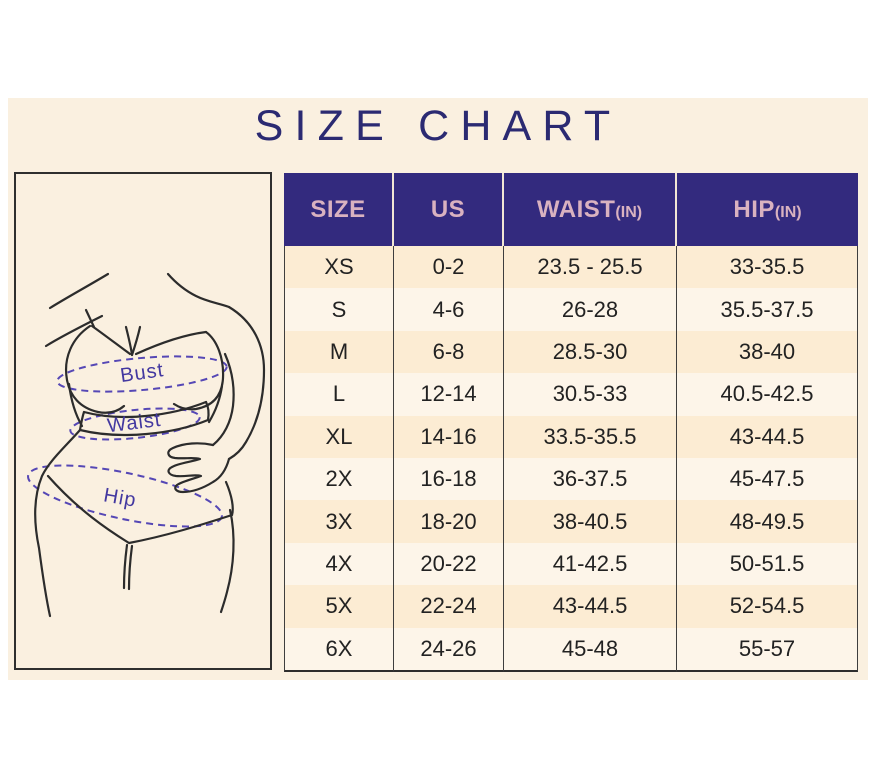  What do you see at coordinates (754, 209) in the screenshot?
I see `header-hip-label: HIP` at bounding box center [754, 209].